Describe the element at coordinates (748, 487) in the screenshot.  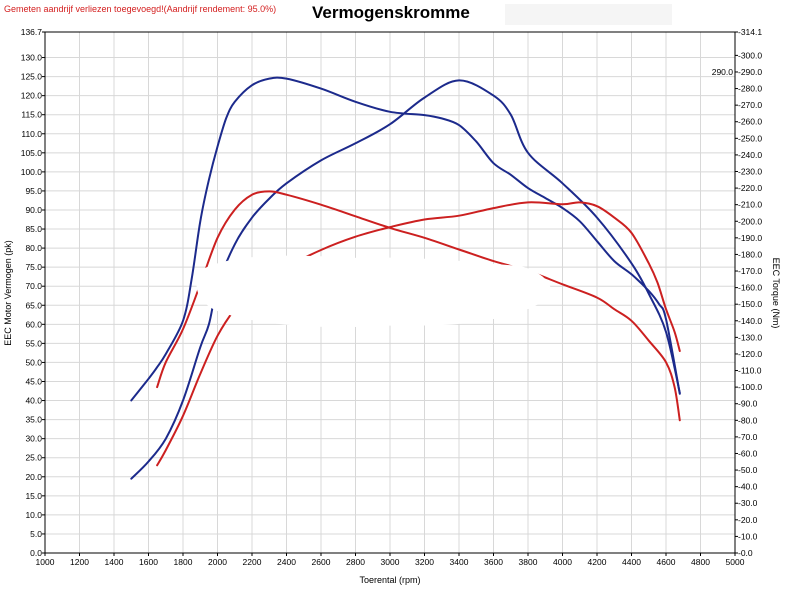
I see `y2-tick-label: -40.0` at that location.